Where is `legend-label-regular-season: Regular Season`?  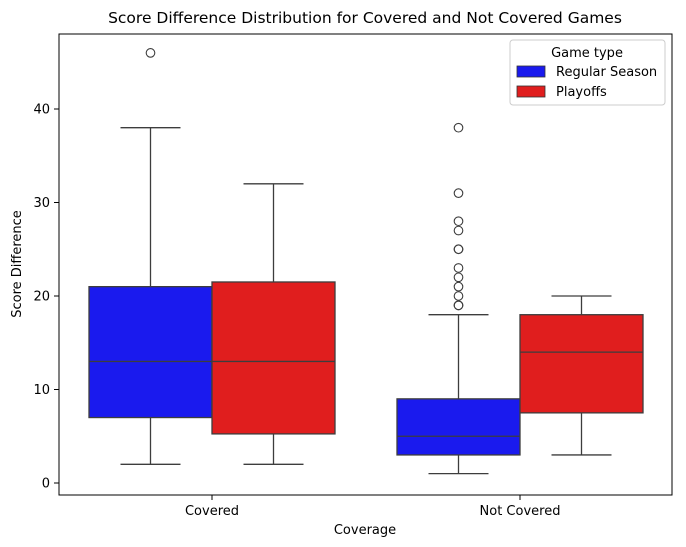 legend-label-regular-season: Regular Season is located at coordinates (606, 72).